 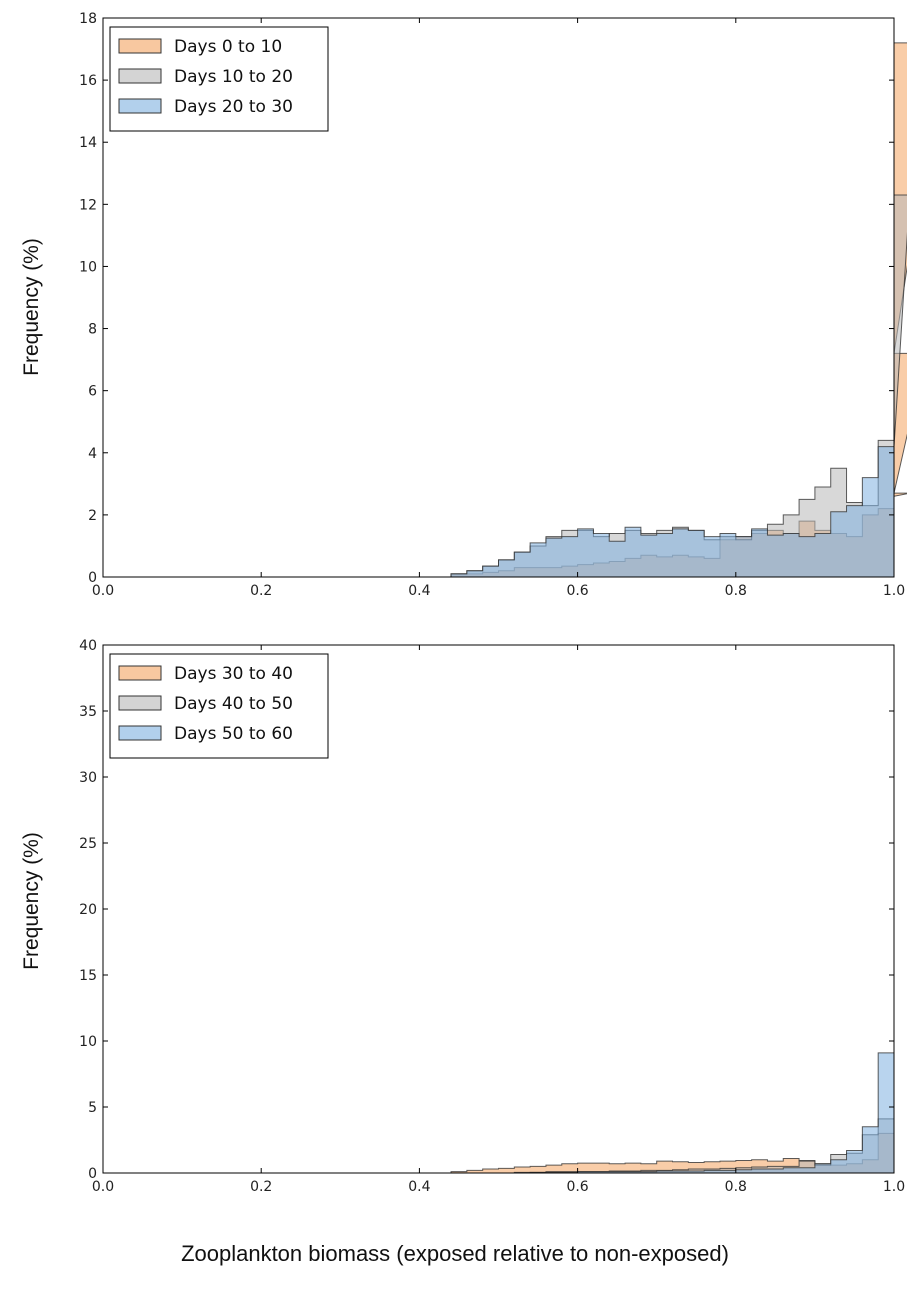 I want to click on y-tick-label: 2, so click(x=92, y=516).